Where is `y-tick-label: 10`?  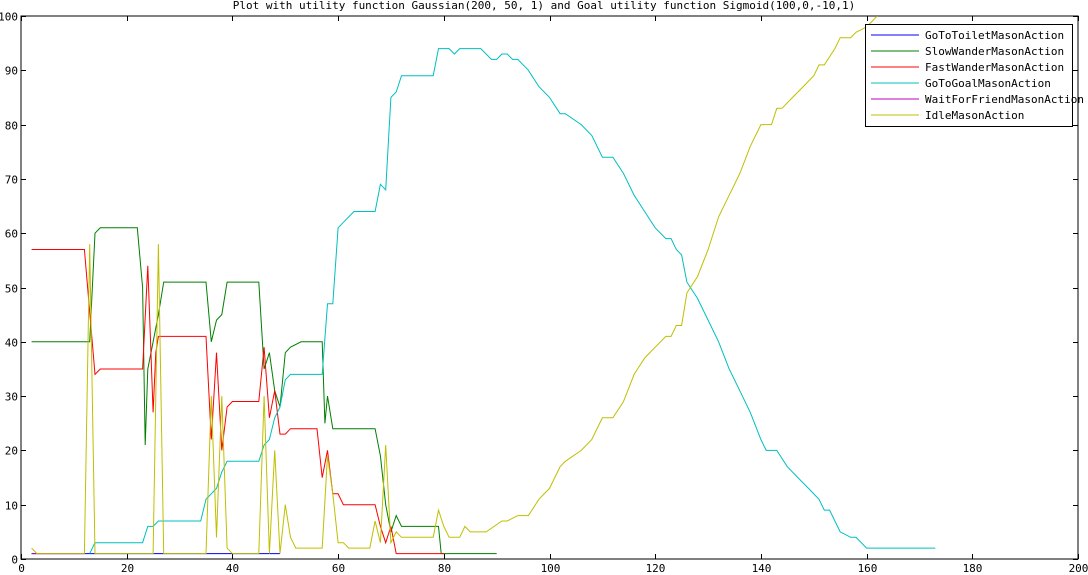 y-tick-label: 10 is located at coordinates (11, 506).